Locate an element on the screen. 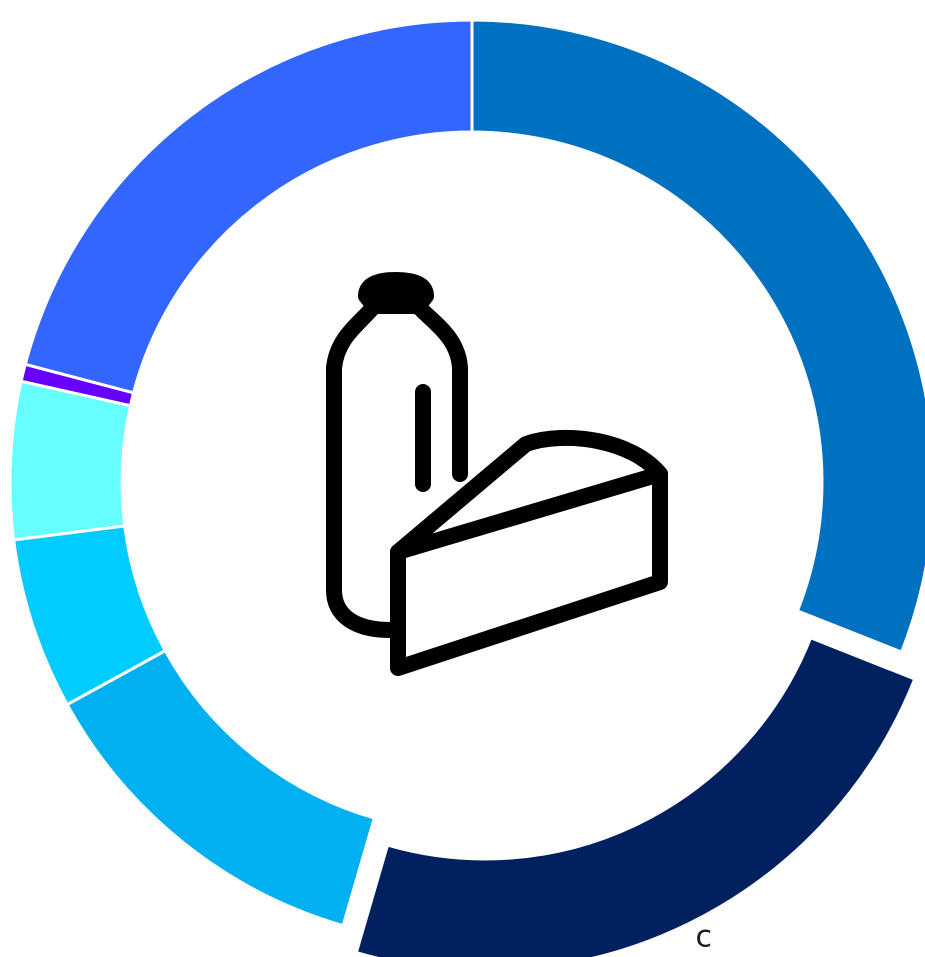 Image resolution: width=925 pixels, height=957 pixels. slice-label-2: c is located at coordinates (703, 937).